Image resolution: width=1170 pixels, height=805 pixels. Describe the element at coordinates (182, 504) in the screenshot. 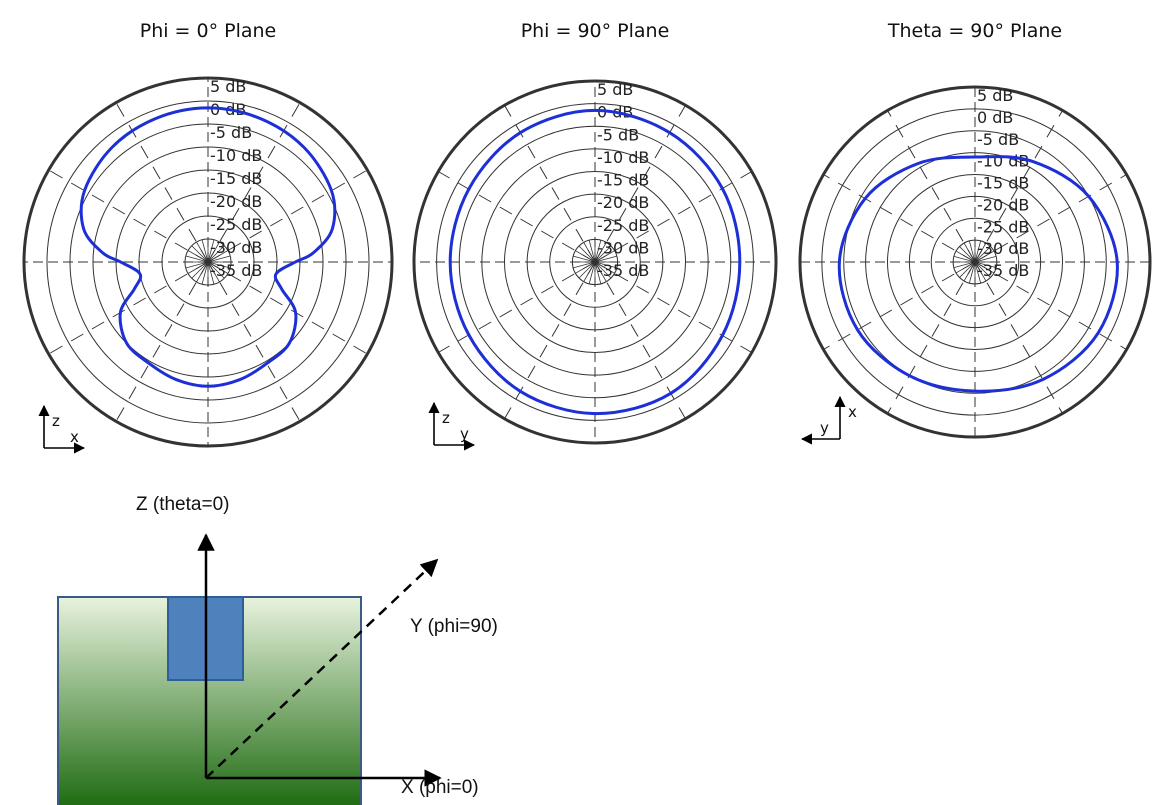

I see `z-axis-label: Z (theta=0)` at that location.